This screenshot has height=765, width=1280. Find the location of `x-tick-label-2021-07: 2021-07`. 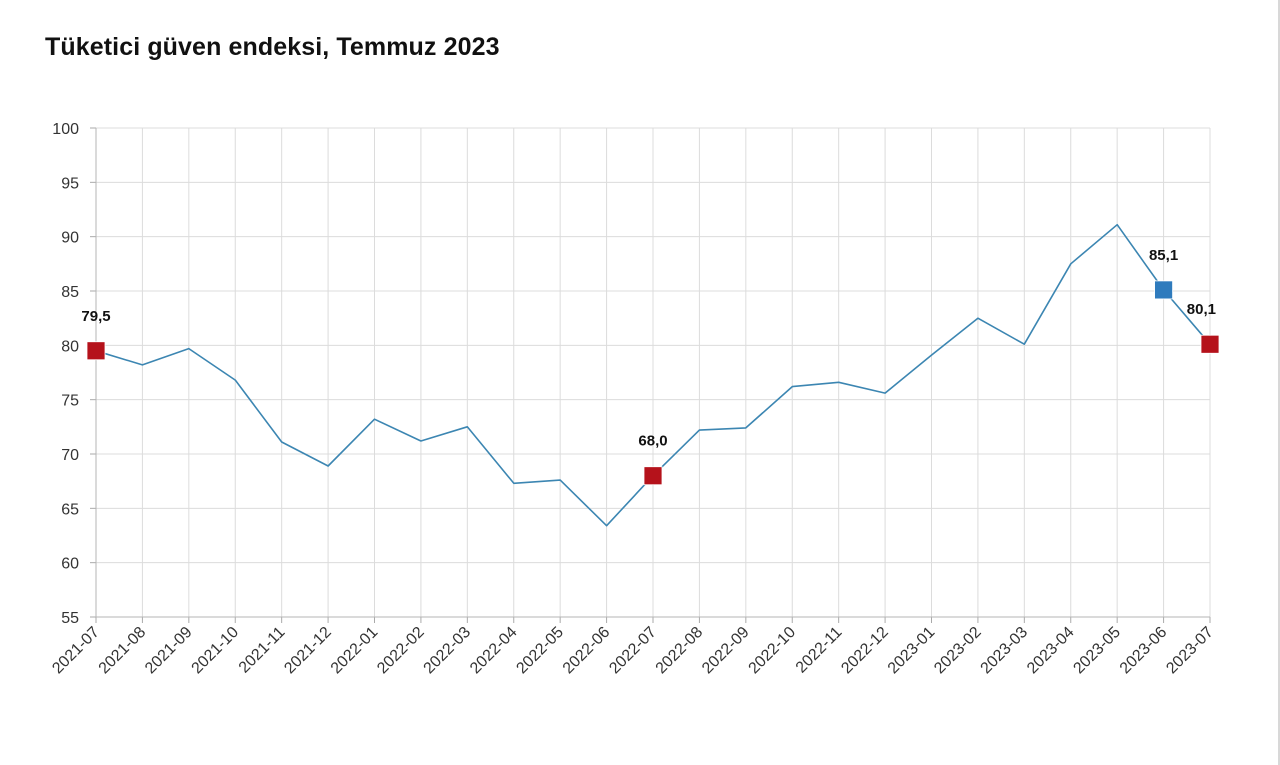

x-tick-label-2021-07: 2021-07 is located at coordinates (76, 651).